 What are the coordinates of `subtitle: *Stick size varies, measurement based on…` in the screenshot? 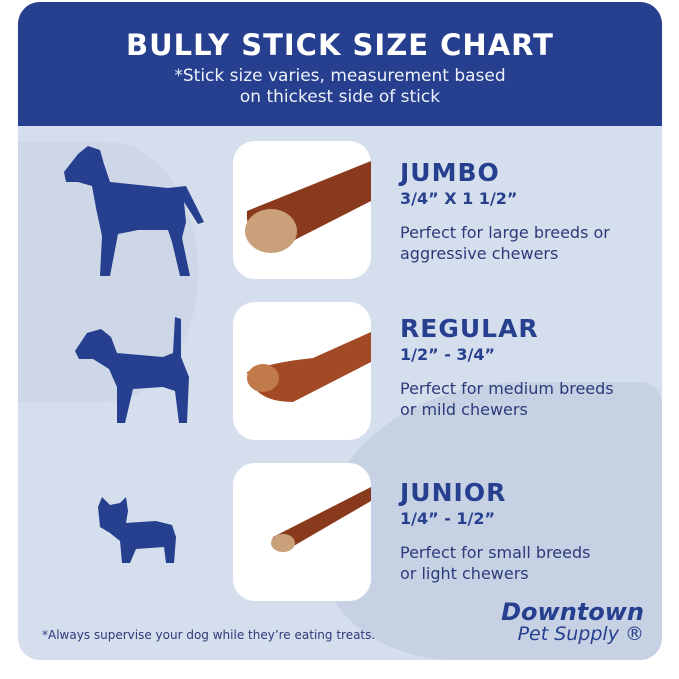 It's located at (340, 87).